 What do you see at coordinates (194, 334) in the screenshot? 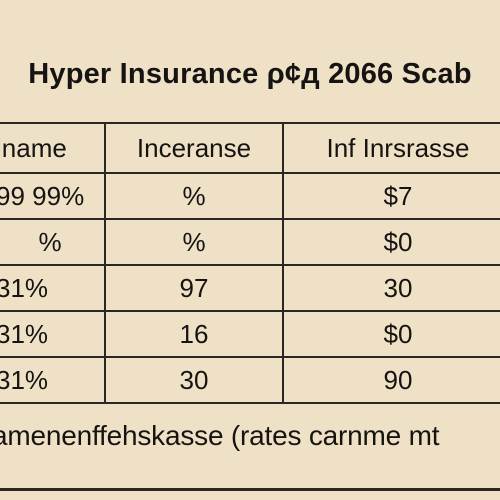
I see `table-cell: 16` at bounding box center [194, 334].